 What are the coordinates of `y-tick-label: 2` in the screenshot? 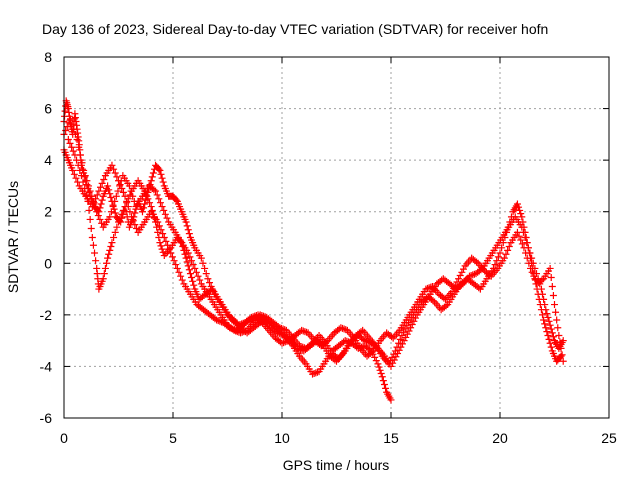 It's located at (48, 212).